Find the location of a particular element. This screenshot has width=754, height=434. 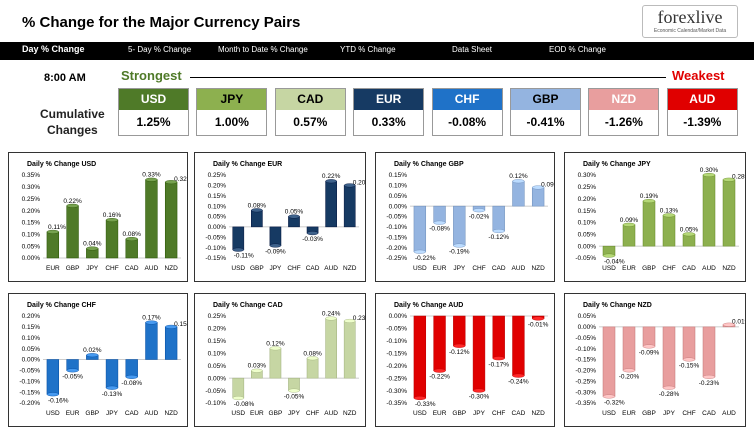

data-label: -0.16% is located at coordinates (58, 400).